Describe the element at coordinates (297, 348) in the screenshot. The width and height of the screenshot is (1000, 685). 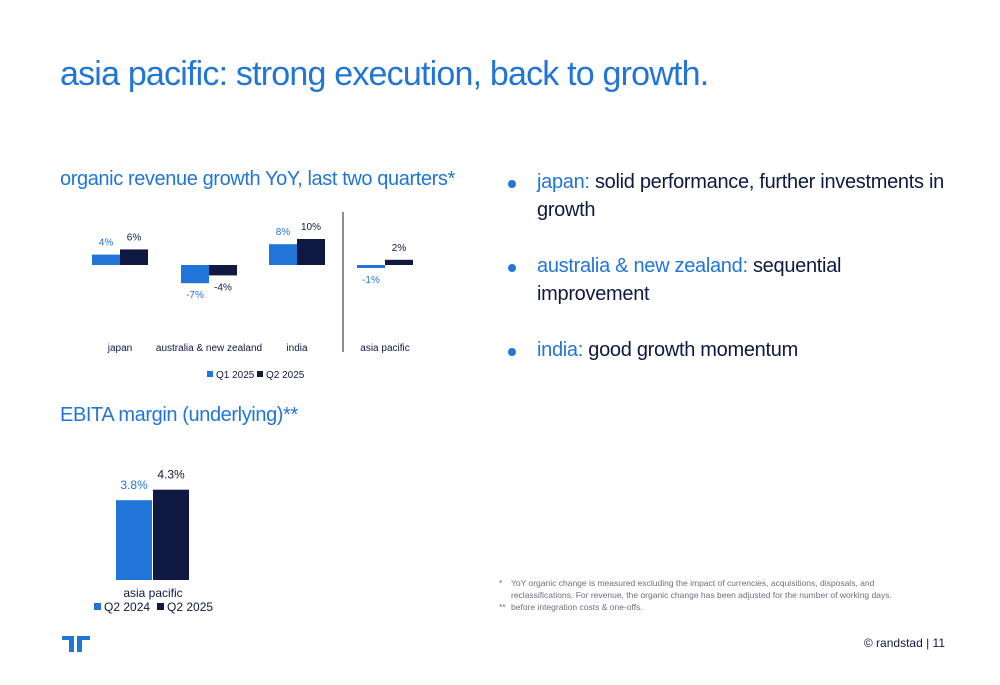
I see `category-label: india` at that location.